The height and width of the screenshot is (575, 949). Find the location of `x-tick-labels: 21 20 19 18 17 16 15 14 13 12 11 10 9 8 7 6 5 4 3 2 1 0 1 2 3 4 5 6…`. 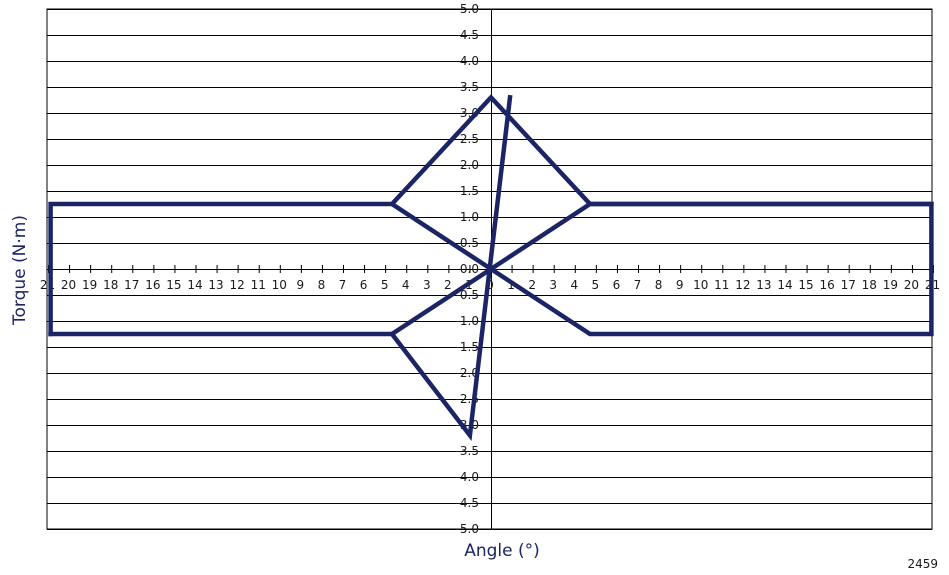

x-tick-labels: 21 20 19 18 17 16 15 14 13 12 11 10 9 8 7 6 5 4 3 2 1 0 1 2 3 4 5 6… is located at coordinates (490, 278).